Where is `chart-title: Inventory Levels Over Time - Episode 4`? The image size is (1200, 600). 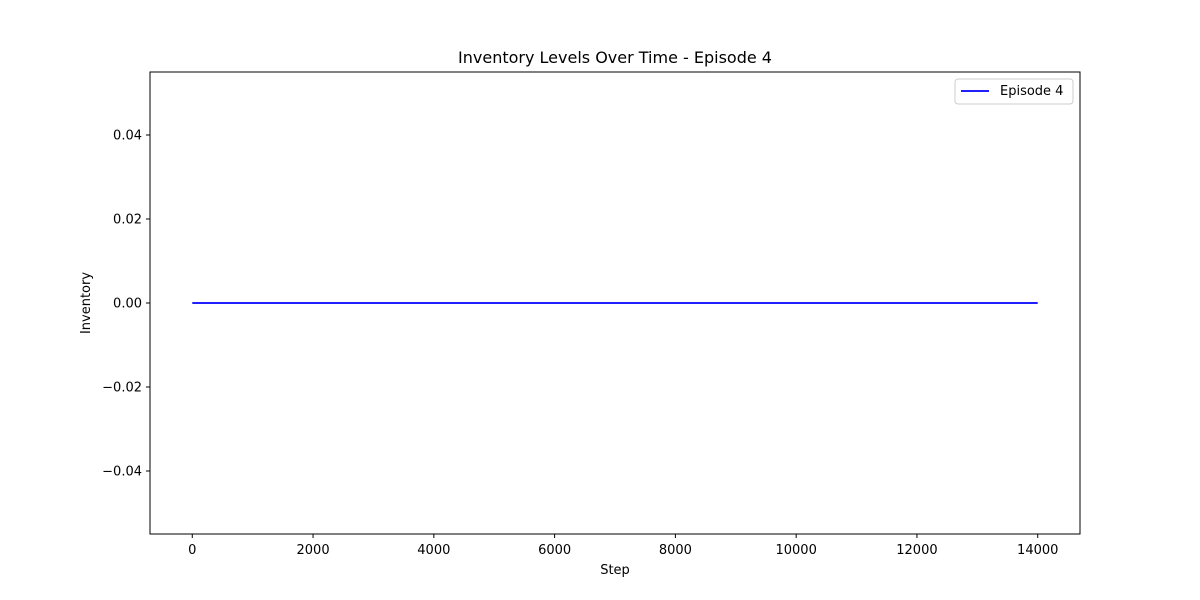 chart-title: Inventory Levels Over Time - Episode 4 is located at coordinates (615, 57).